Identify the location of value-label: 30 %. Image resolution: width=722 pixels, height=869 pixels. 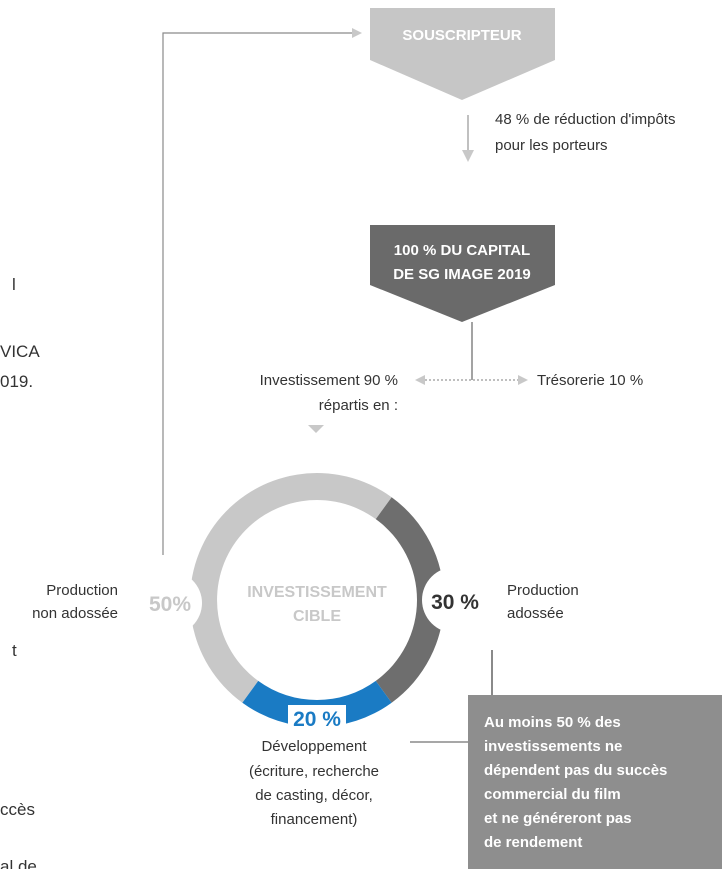
(455, 602).